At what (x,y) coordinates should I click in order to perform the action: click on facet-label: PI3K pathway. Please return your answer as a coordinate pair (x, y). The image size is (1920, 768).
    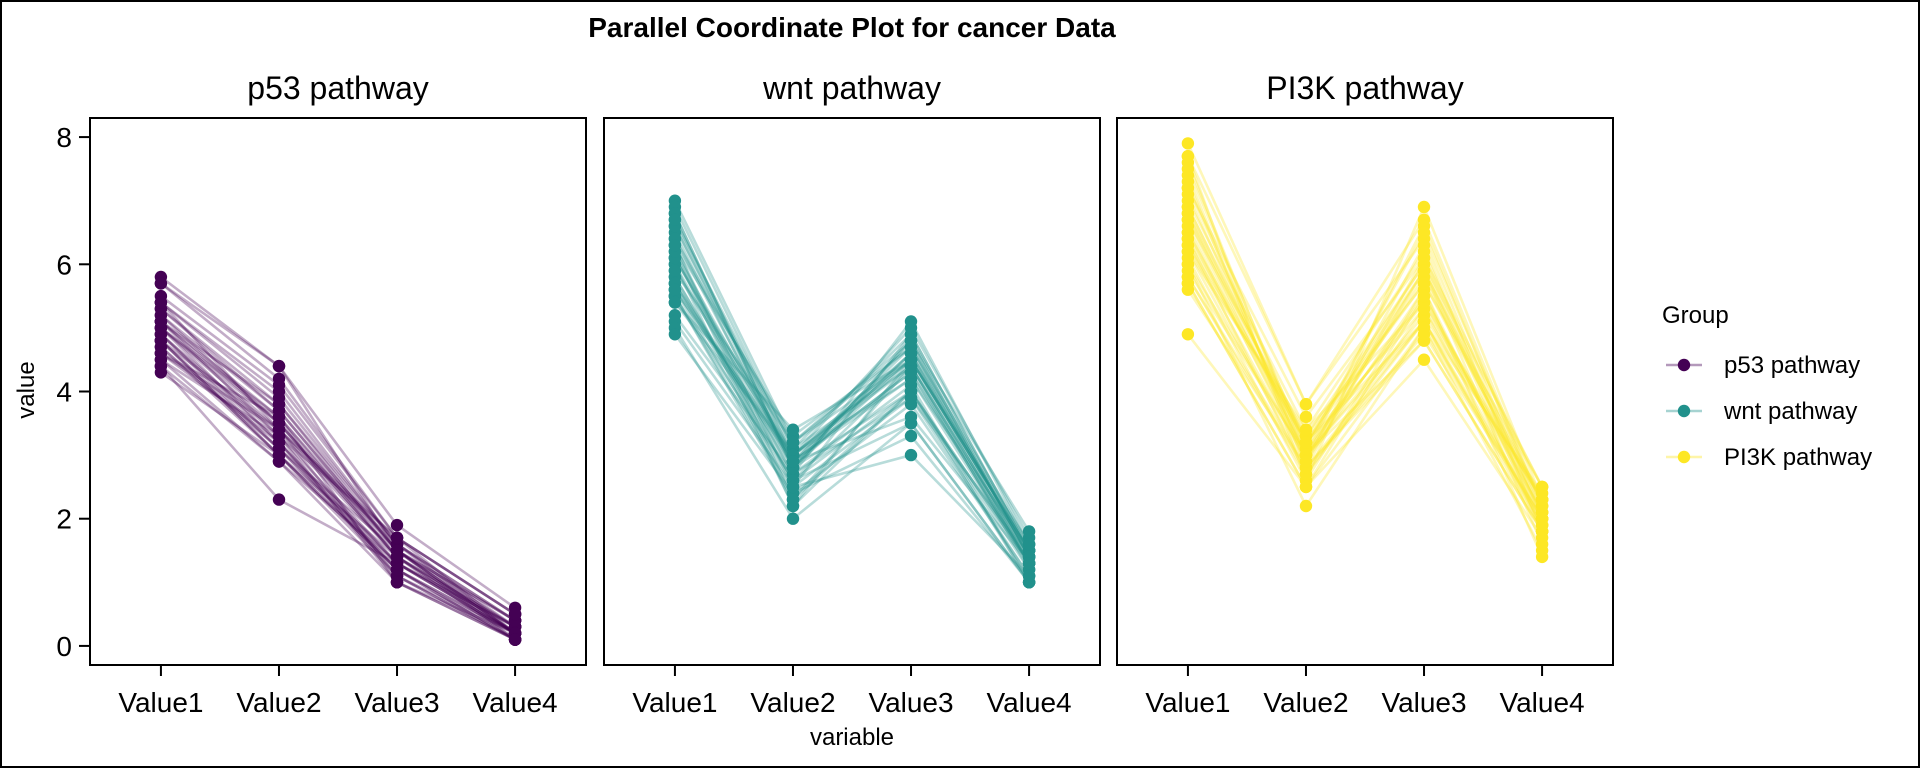
    Looking at the image, I should click on (1364, 88).